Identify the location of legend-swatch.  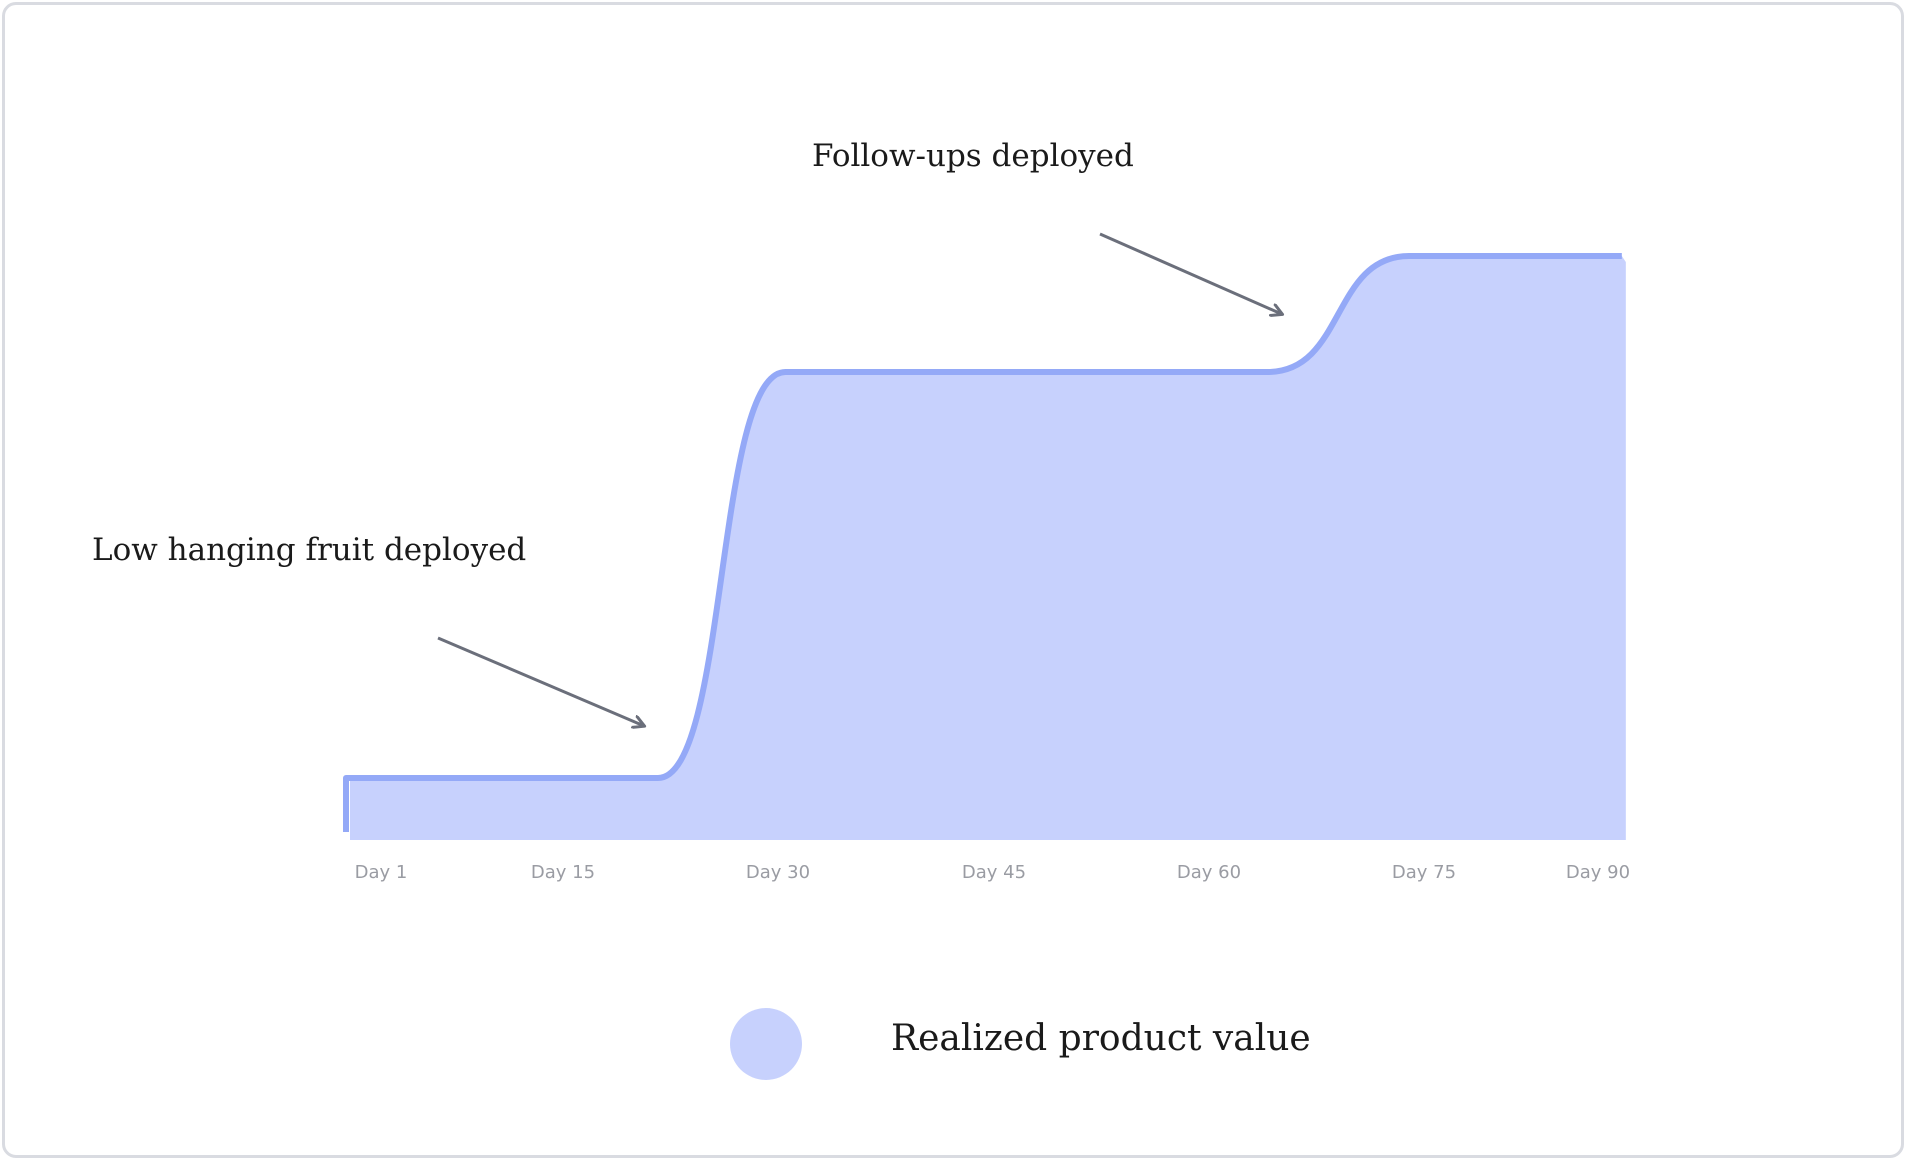
(766, 1044).